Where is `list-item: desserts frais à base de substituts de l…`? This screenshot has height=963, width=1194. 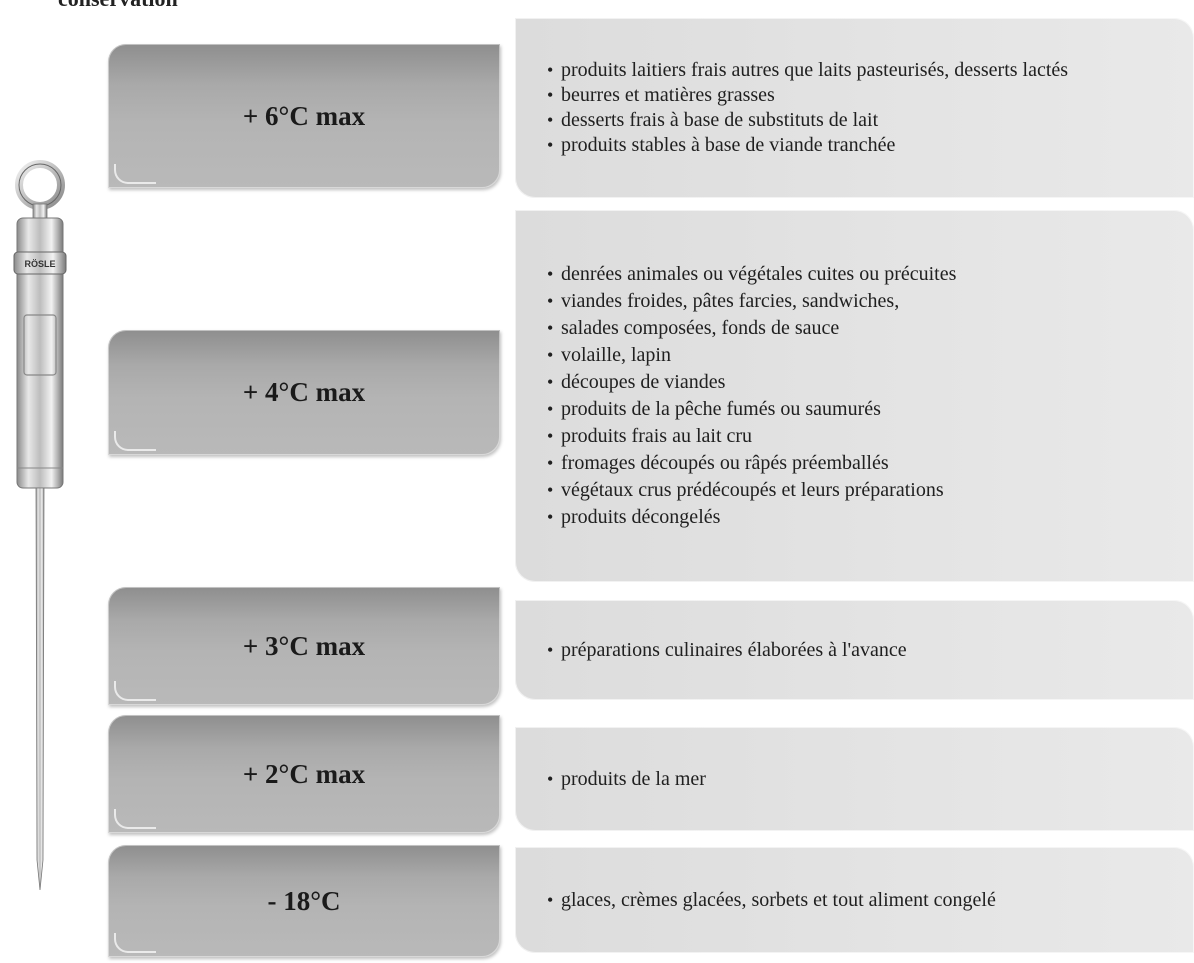 list-item: desserts frais à base de substituts de l… is located at coordinates (860, 120).